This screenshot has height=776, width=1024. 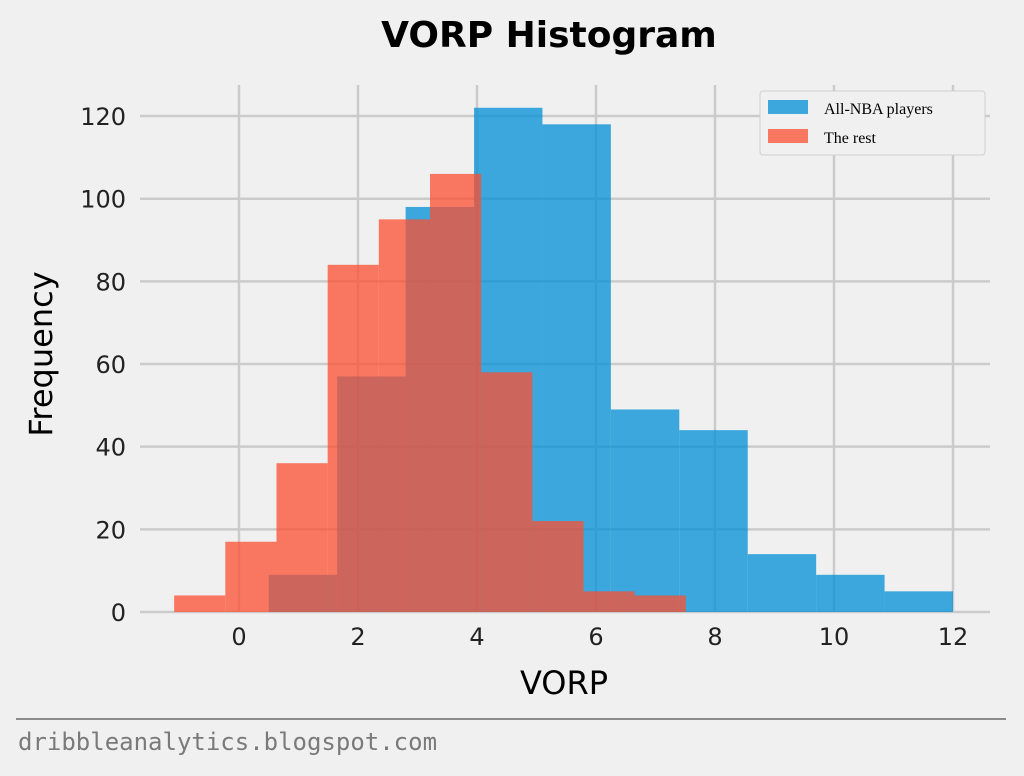 What do you see at coordinates (549, 35) in the screenshot?
I see `chart-title: VORP Histogram` at bounding box center [549, 35].